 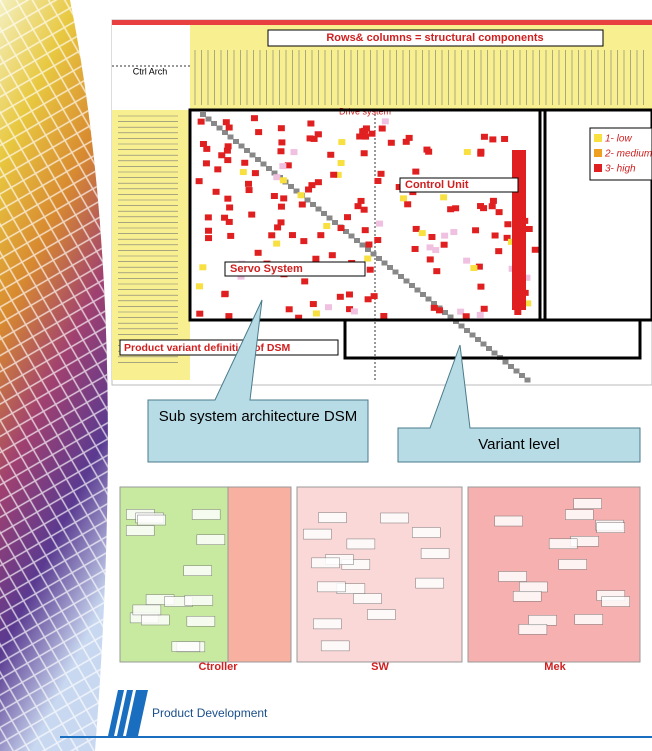 I want to click on callout-text: Variant level, so click(x=518, y=444).